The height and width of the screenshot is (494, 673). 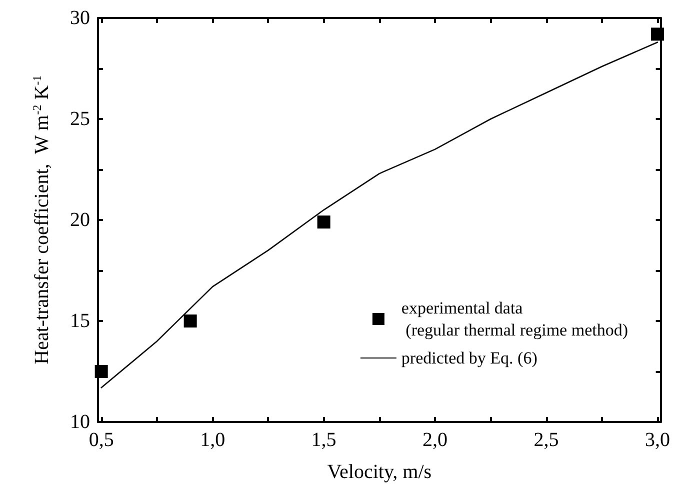 What do you see at coordinates (435, 440) in the screenshot?
I see `x-tick-label: 2,0` at bounding box center [435, 440].